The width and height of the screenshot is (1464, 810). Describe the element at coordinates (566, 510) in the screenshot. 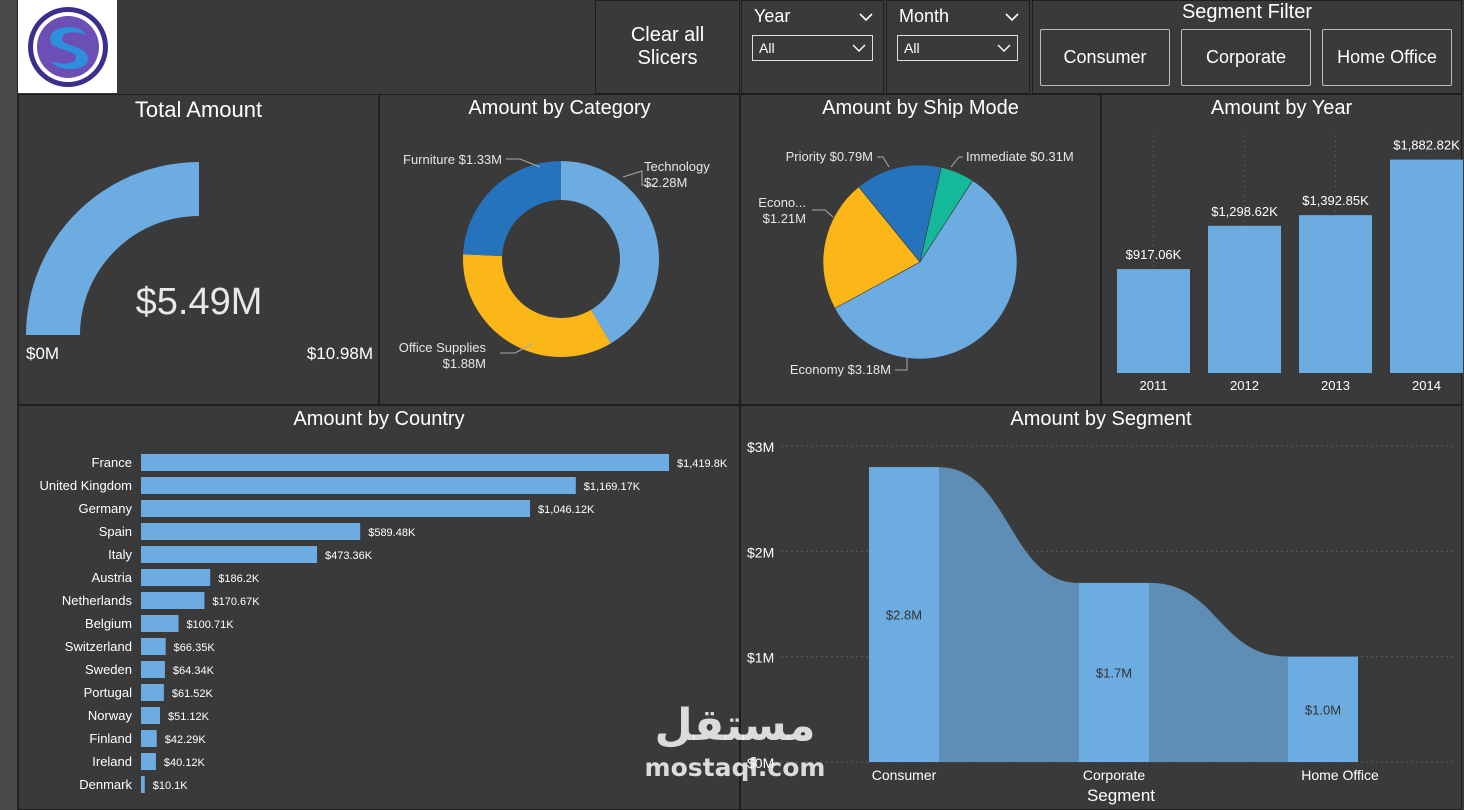

I see `country-value-label: $1,046.12K` at that location.